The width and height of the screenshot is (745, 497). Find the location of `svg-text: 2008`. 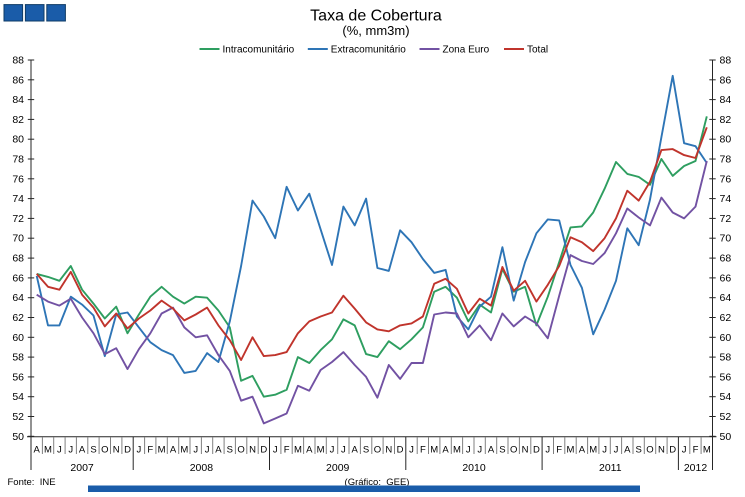

svg-text: 2008 is located at coordinates (202, 468).